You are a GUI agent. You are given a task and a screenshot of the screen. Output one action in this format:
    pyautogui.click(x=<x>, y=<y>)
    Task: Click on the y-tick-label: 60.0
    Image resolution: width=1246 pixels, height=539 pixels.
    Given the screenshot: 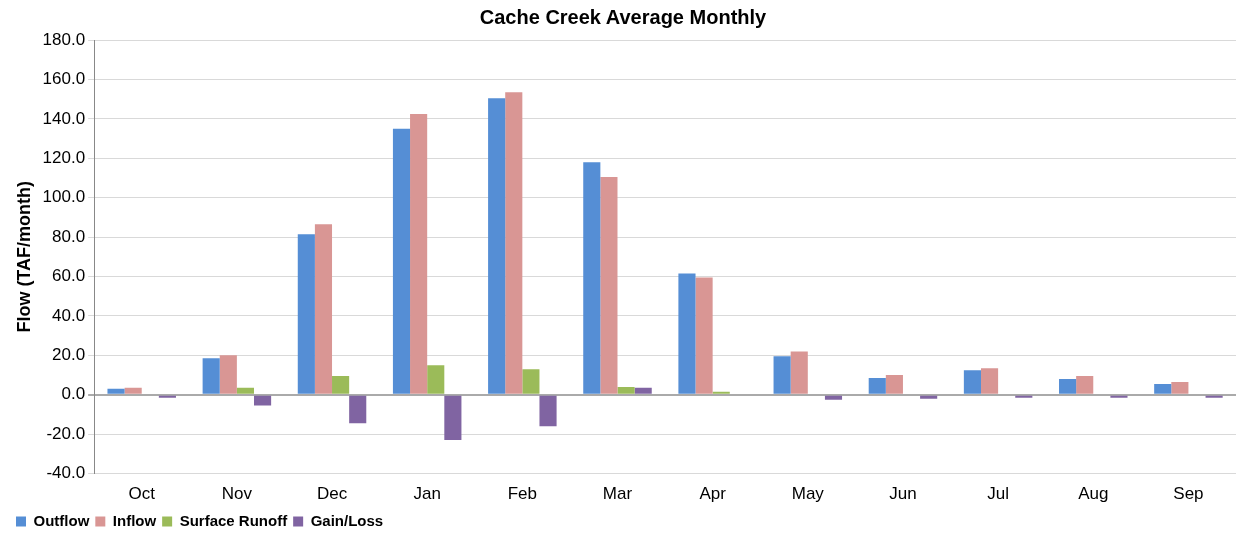 What is the action you would take?
    pyautogui.click(x=69, y=276)
    